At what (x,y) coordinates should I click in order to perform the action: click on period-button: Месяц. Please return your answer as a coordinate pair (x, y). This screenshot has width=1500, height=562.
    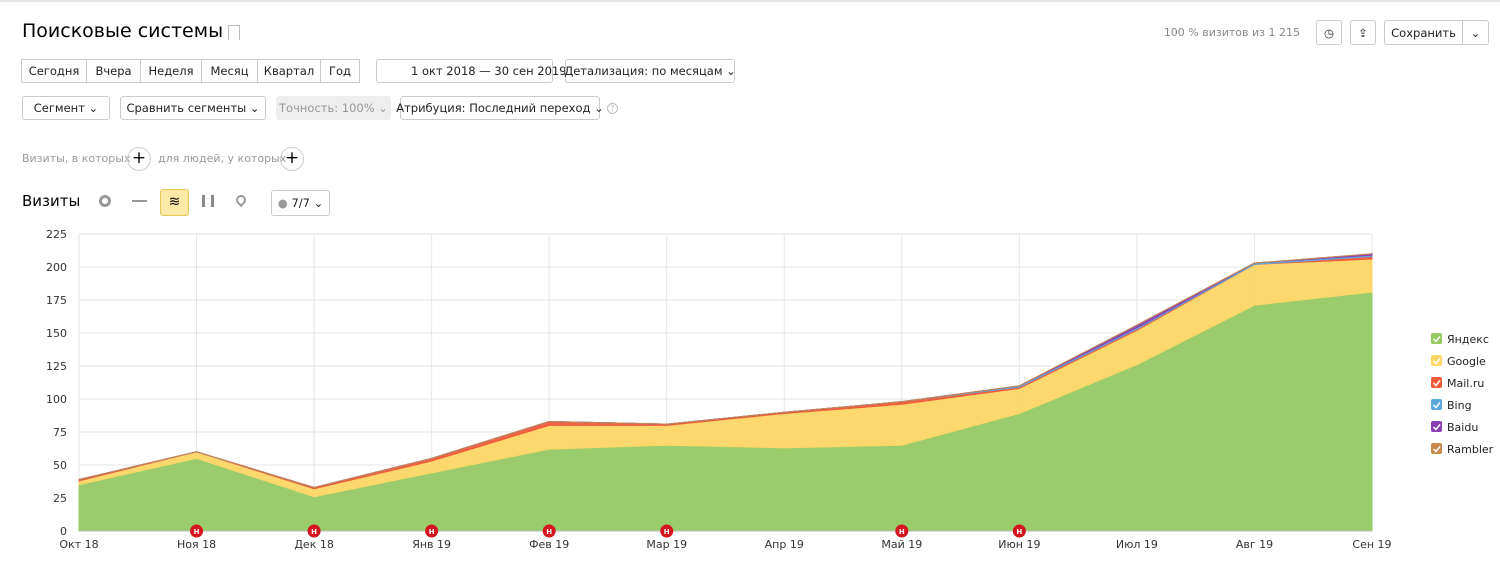
    Looking at the image, I should click on (229, 71).